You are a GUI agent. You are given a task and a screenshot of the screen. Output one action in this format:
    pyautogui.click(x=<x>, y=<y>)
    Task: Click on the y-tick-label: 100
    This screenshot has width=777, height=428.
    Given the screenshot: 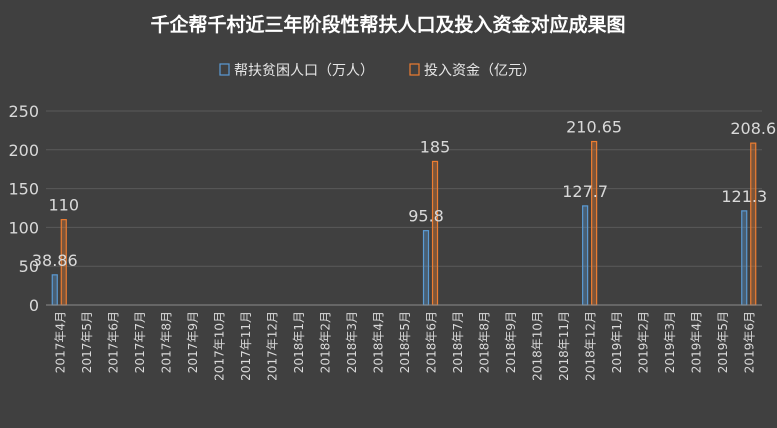 What is the action you would take?
    pyautogui.click(x=23, y=227)
    